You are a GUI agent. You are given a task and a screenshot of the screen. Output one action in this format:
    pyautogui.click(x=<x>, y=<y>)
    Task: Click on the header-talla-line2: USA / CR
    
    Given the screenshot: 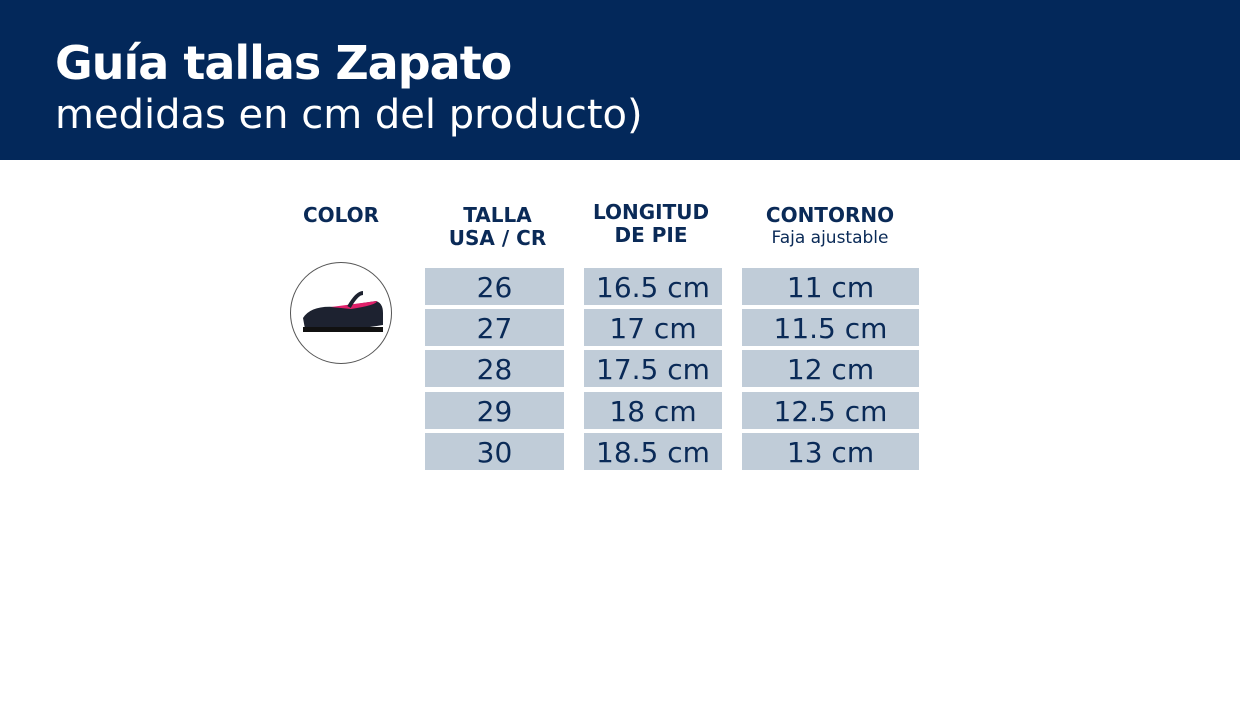 What is the action you would take?
    pyautogui.click(x=497, y=238)
    